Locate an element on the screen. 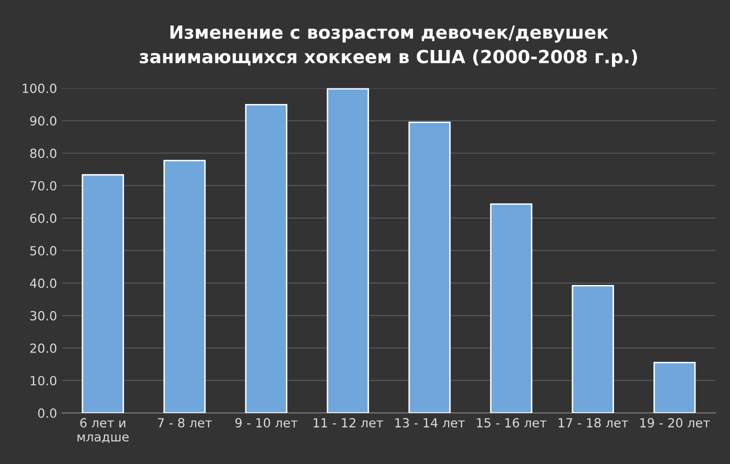 Image resolution: width=730 pixels, height=464 pixels. y-tick-label: 80.0 is located at coordinates (43, 153).